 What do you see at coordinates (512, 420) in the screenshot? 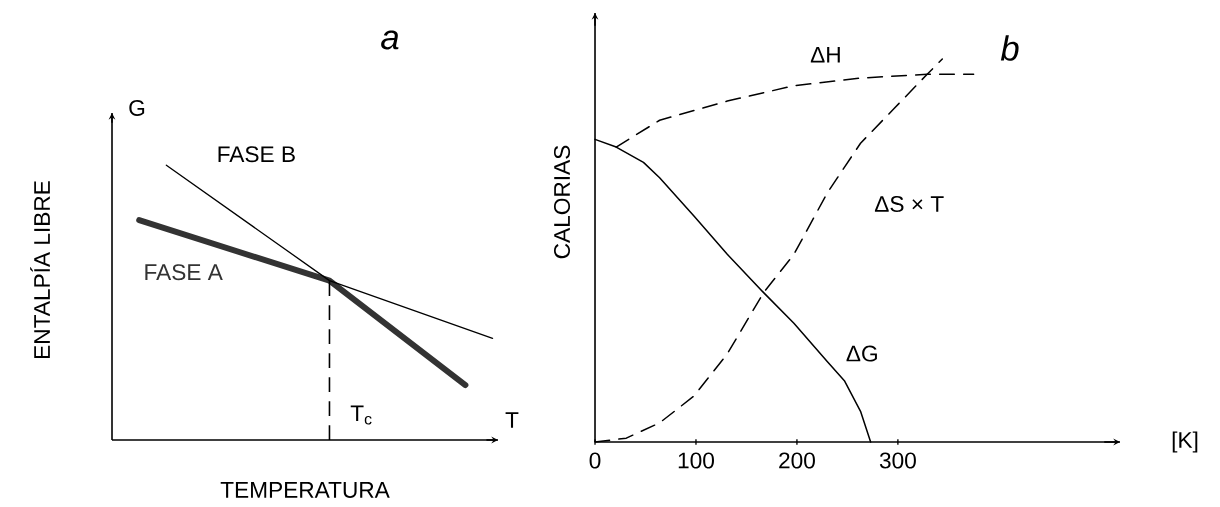
I see `text: T` at bounding box center [512, 420].